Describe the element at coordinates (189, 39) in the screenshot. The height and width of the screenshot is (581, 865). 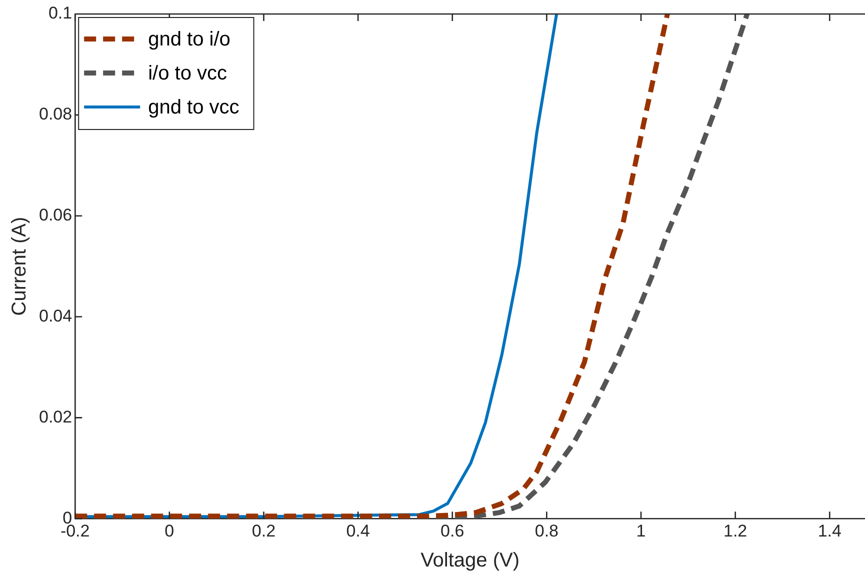
I see `legend-label: gnd to i/o` at that location.